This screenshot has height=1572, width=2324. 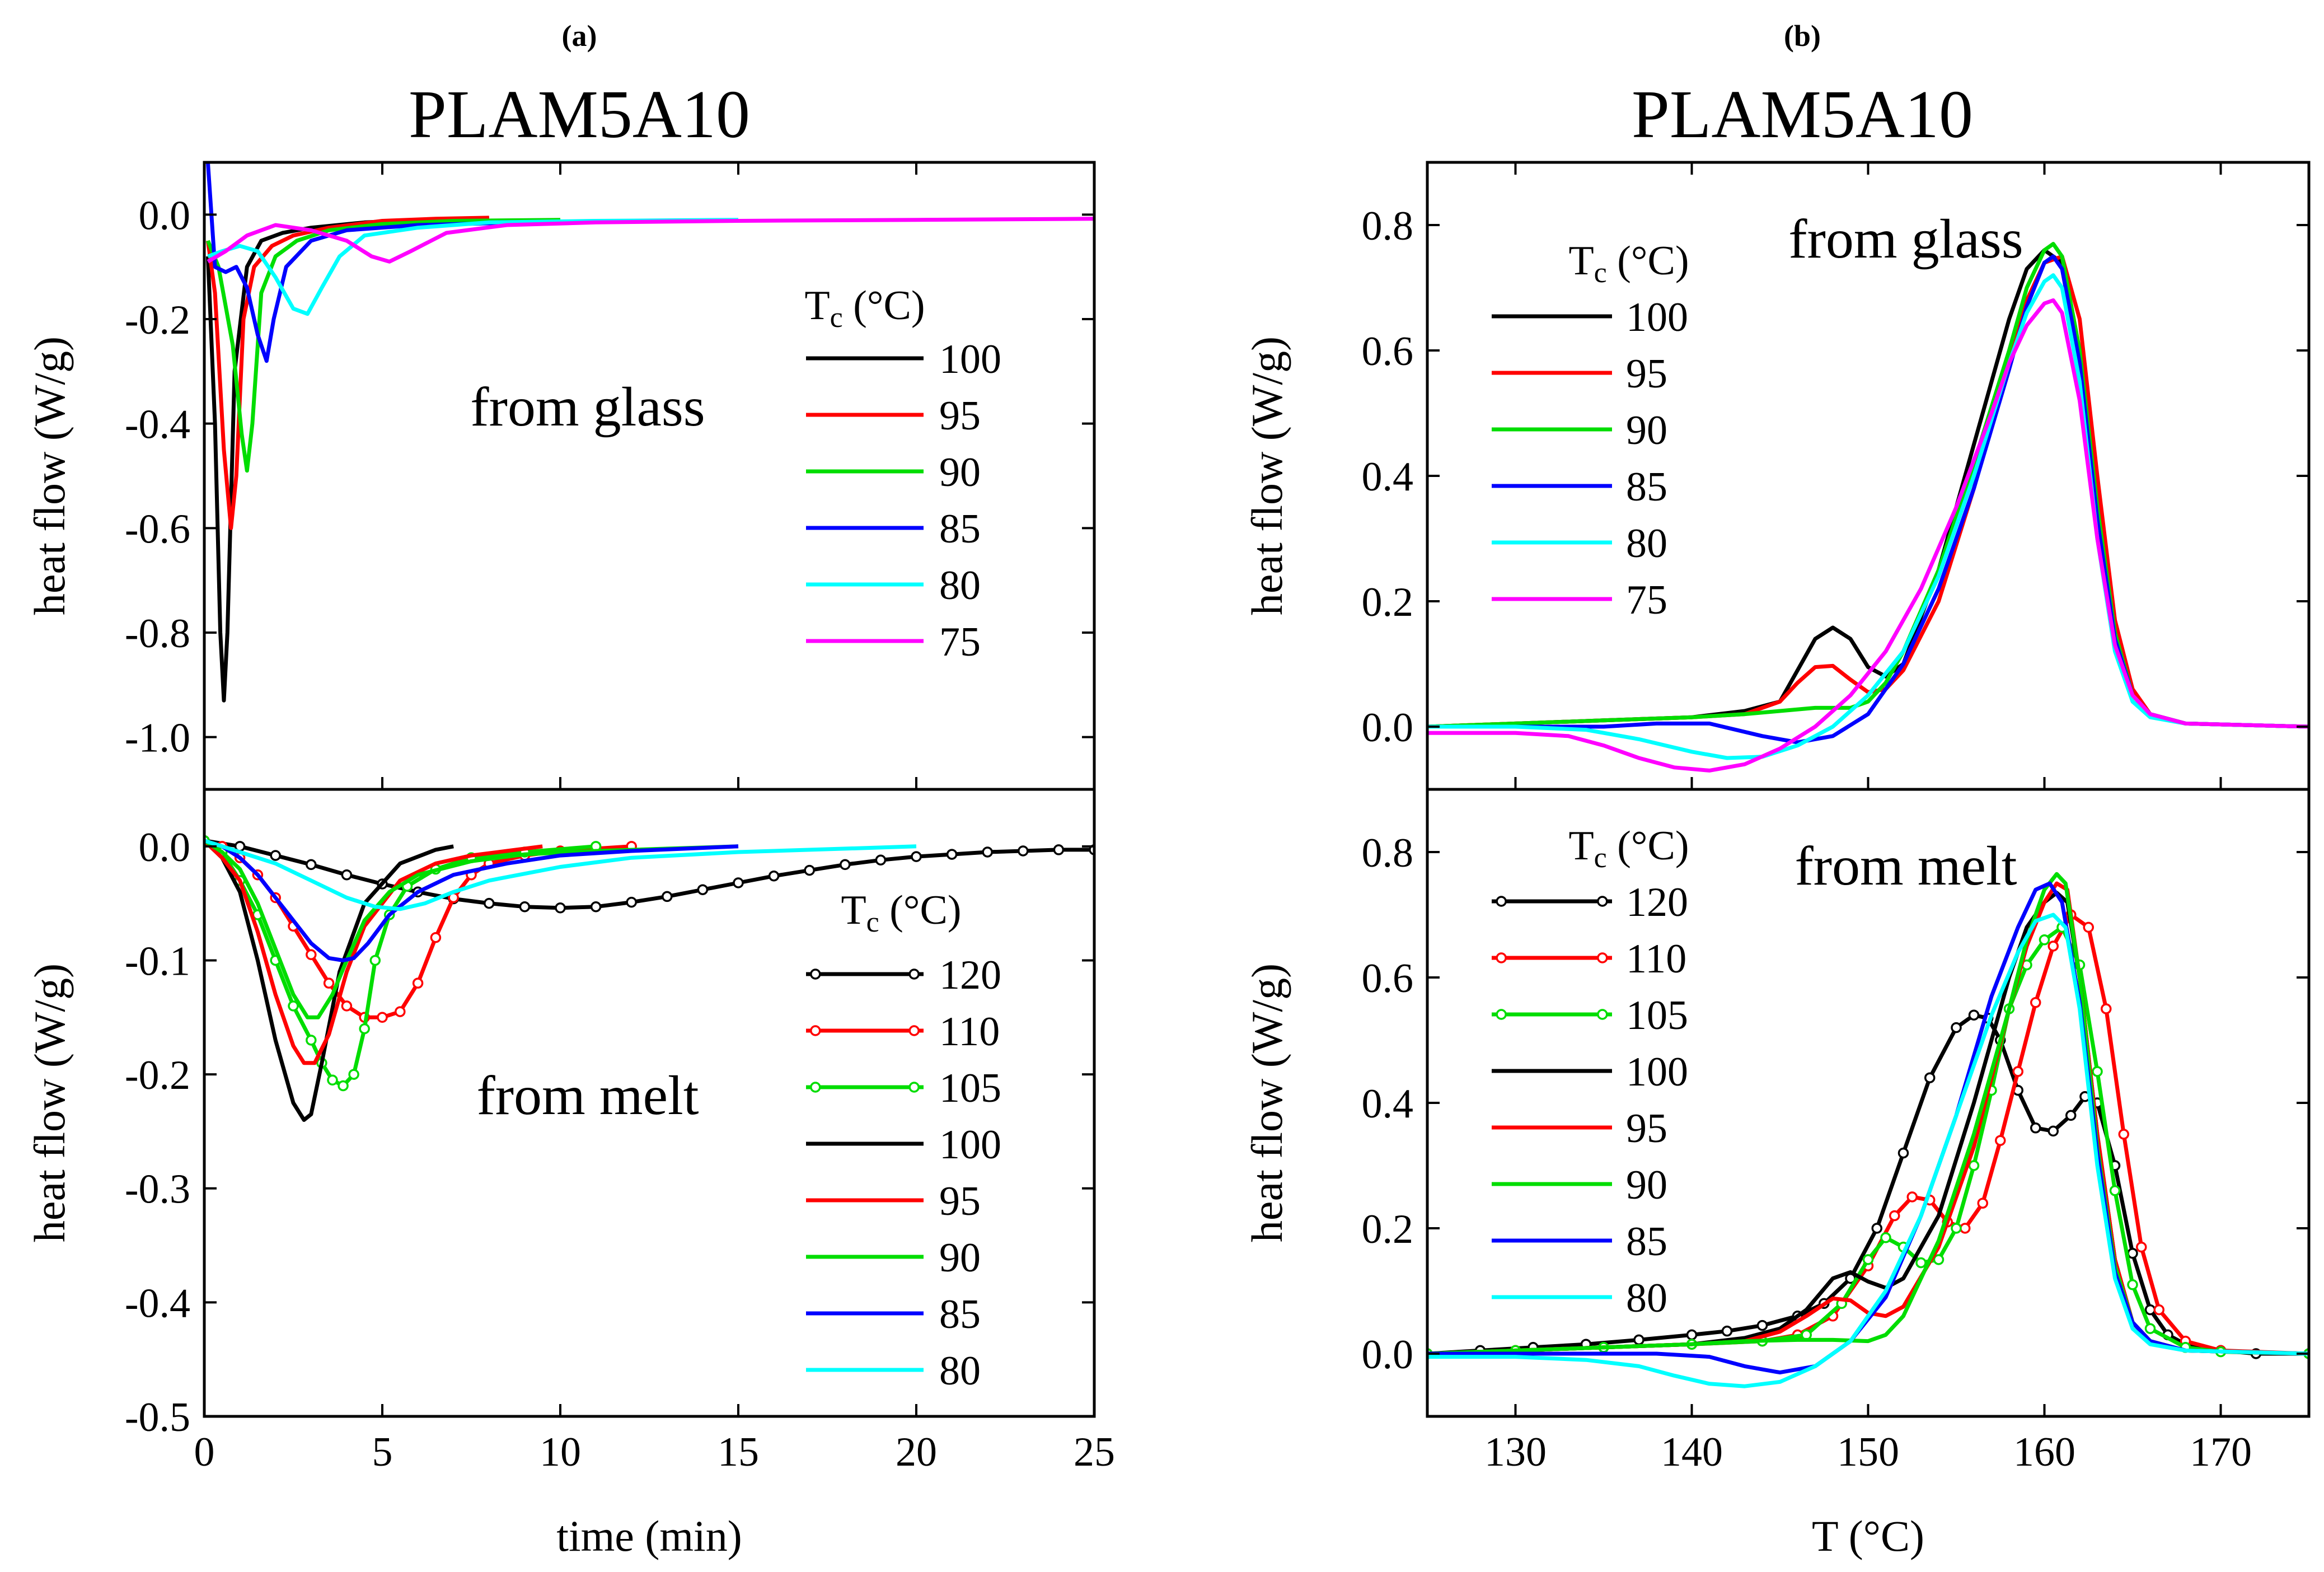 I want to click on ytick-label-a-bottom: -0.2, so click(x=157, y=1075).